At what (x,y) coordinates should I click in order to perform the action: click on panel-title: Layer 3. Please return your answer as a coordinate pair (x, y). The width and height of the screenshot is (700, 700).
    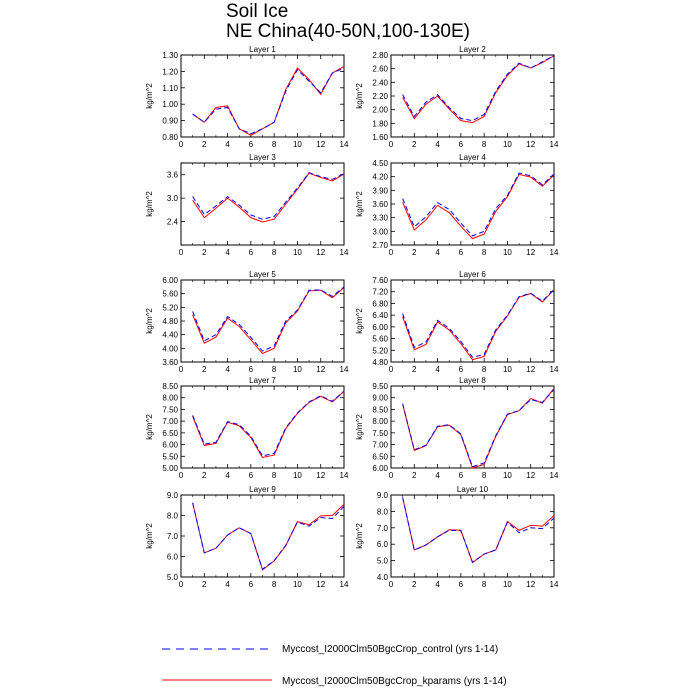
    Looking at the image, I should click on (262, 157).